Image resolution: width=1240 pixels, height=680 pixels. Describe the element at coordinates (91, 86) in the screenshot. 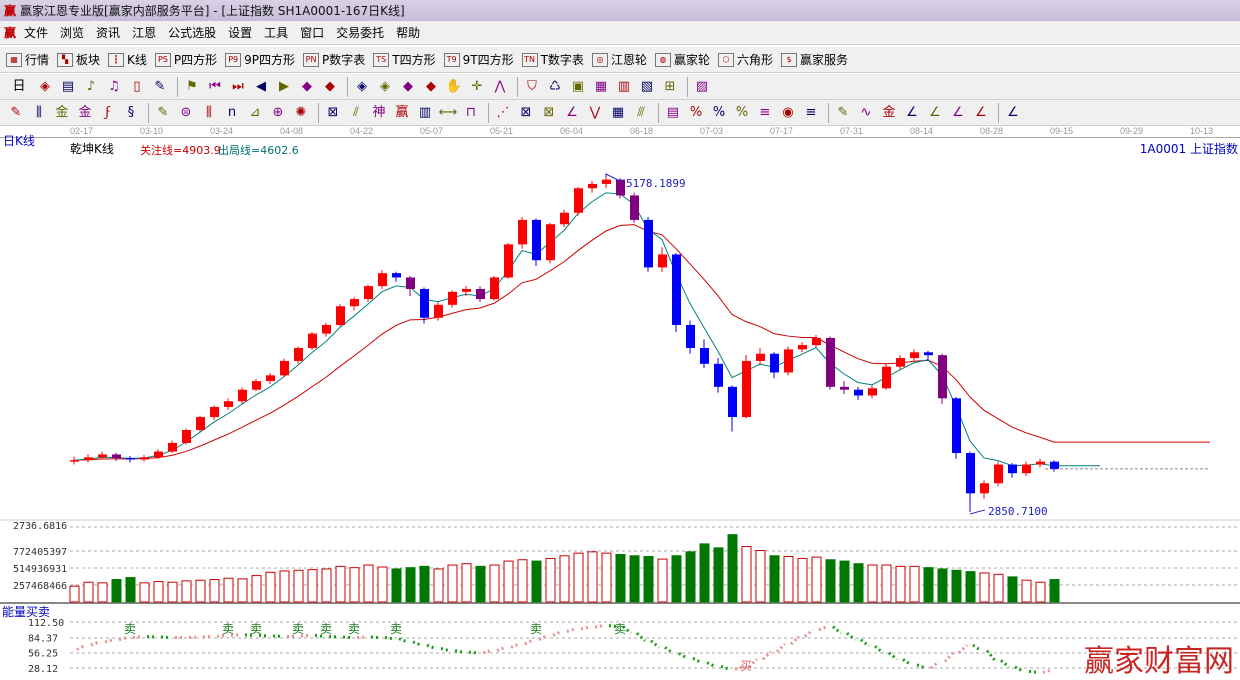

I see `chart3-icon: ♪` at that location.